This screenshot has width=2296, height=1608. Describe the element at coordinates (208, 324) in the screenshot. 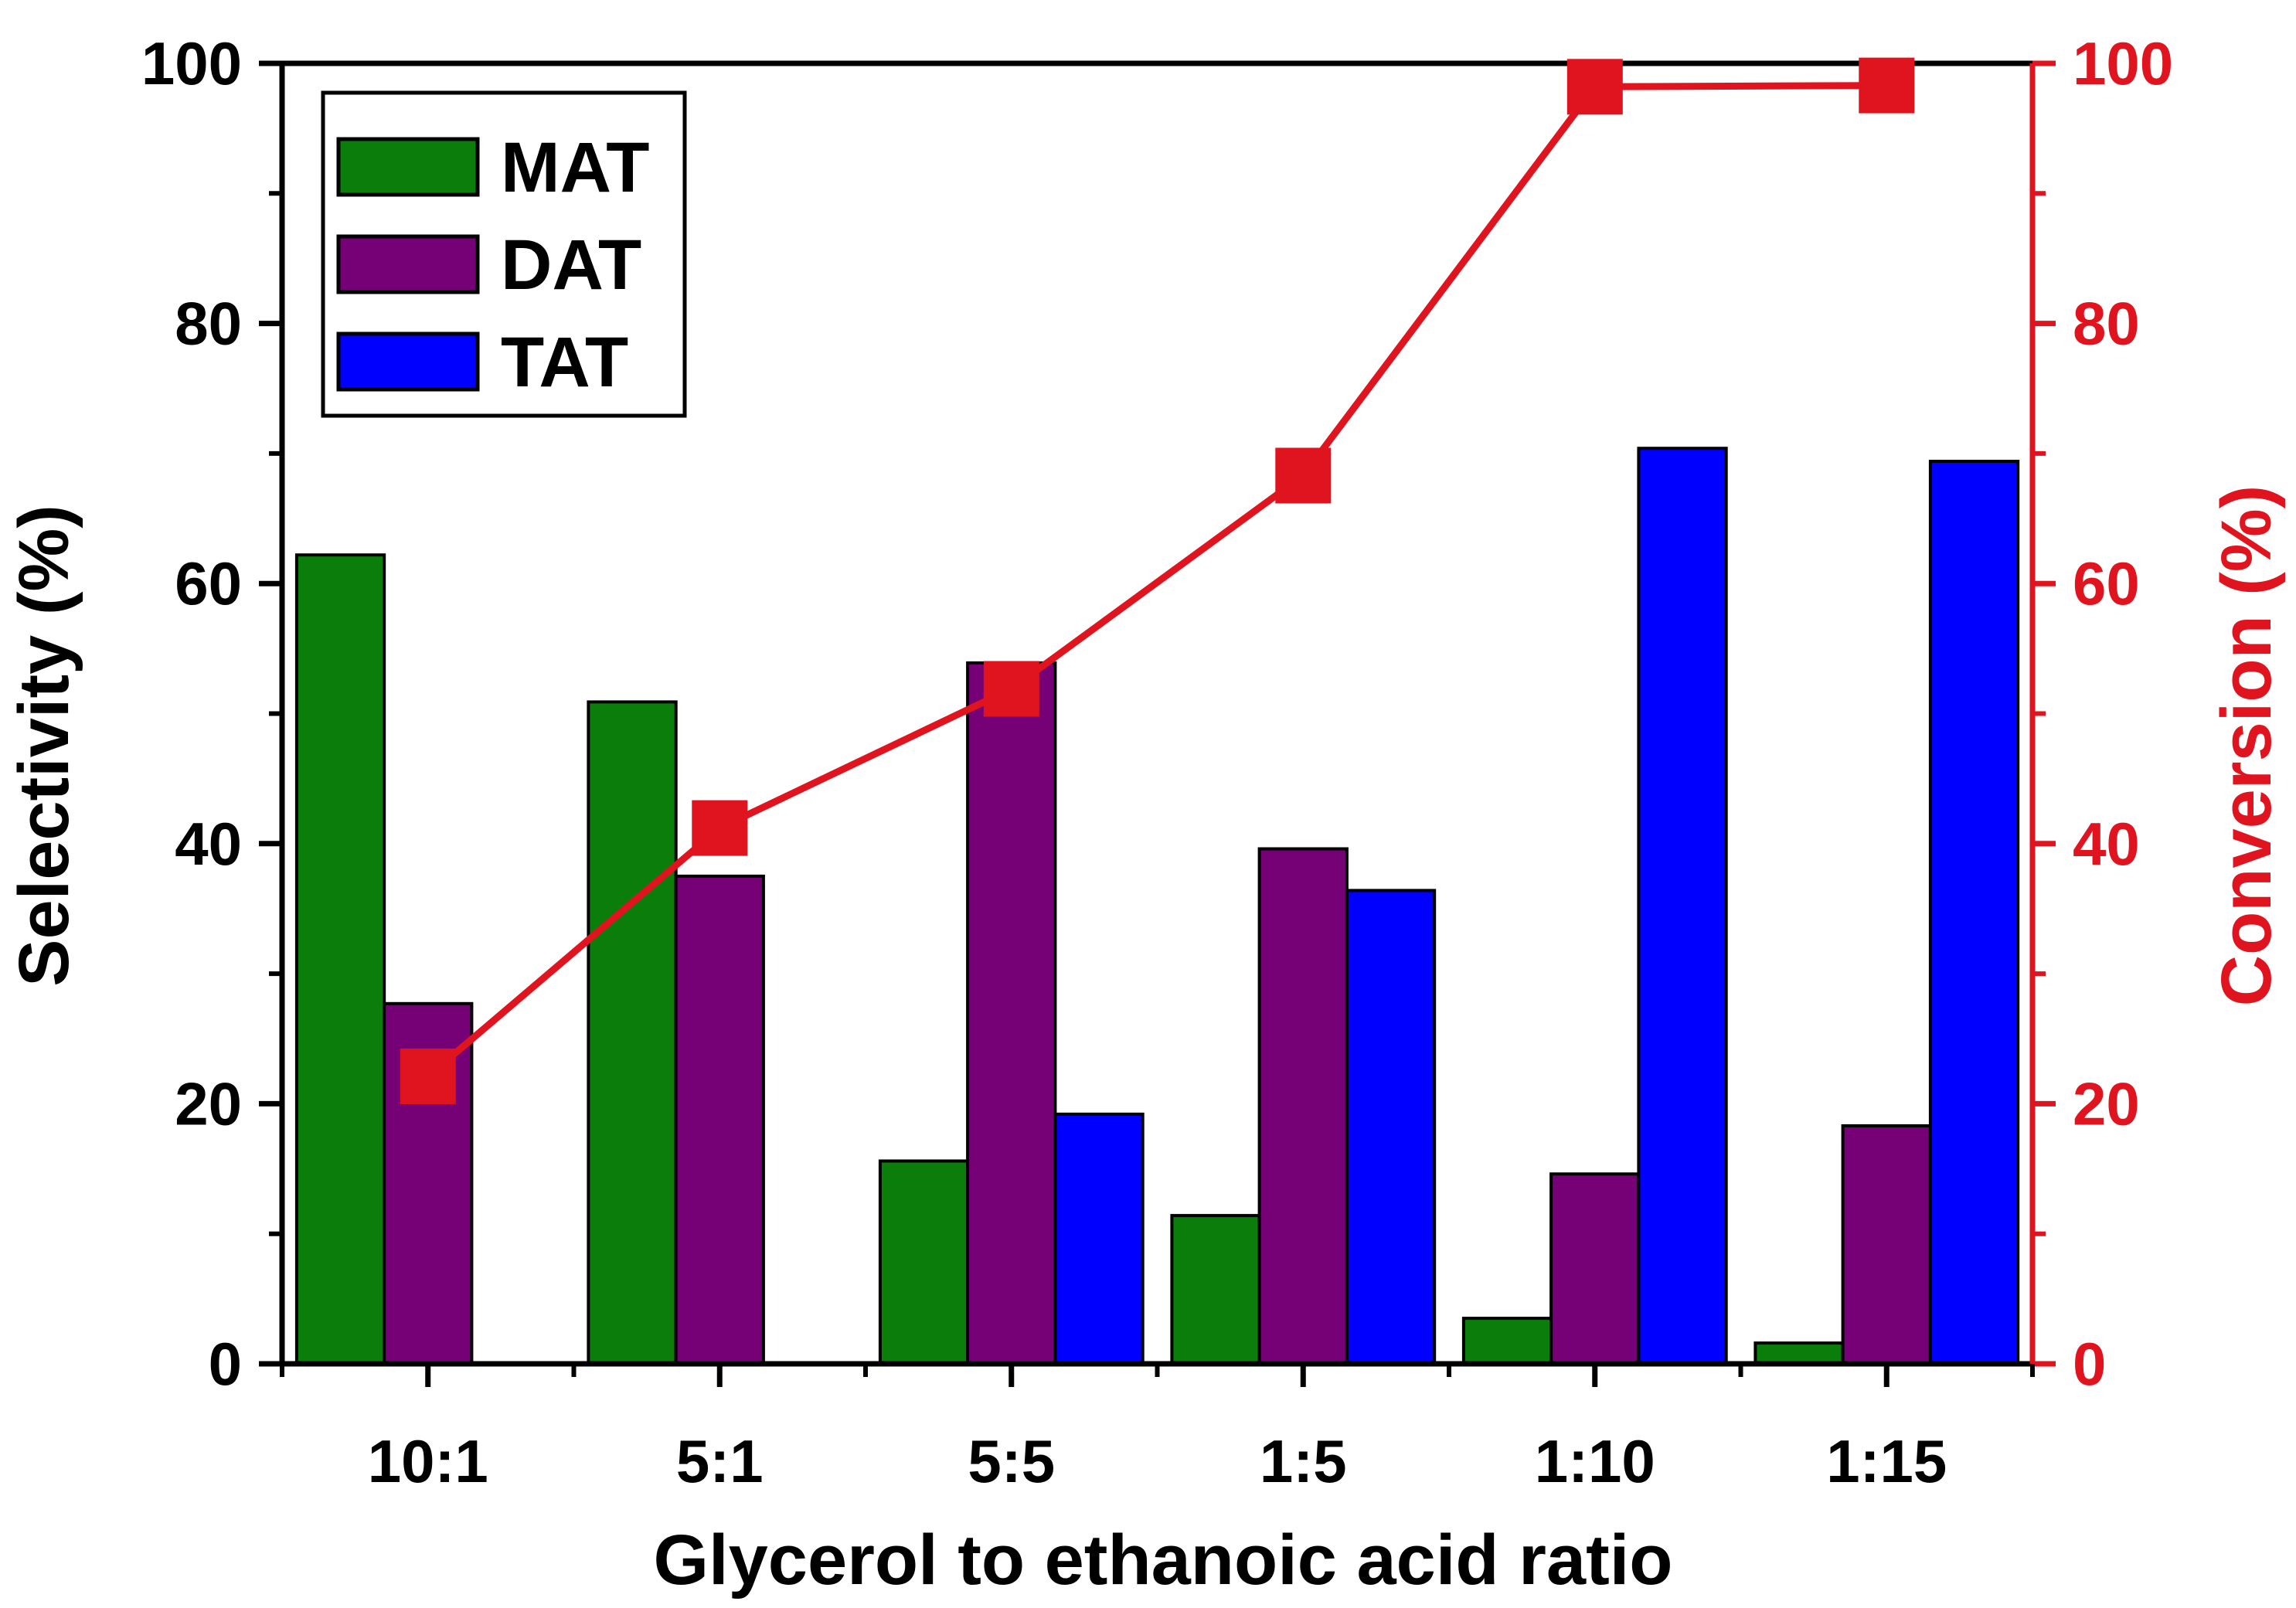

I see `y-tick-label: 80` at that location.